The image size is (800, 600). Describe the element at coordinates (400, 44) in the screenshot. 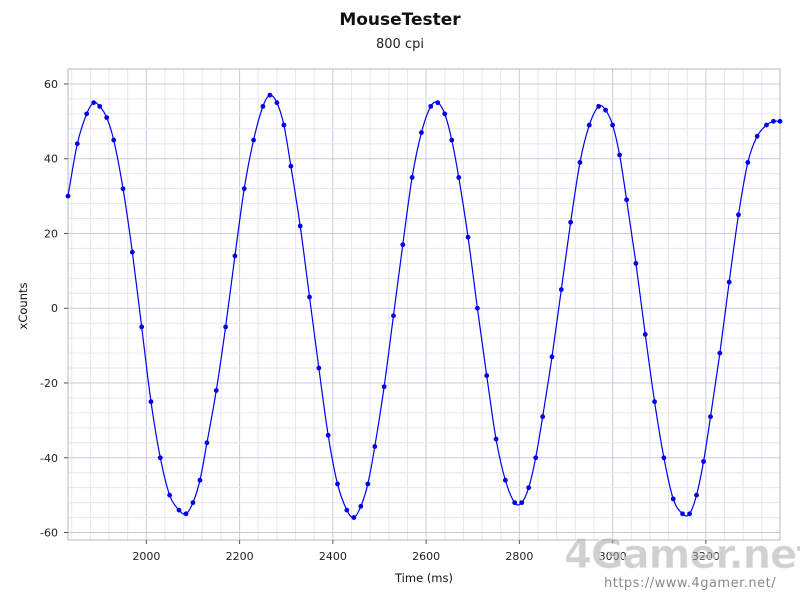

I see `chart-subtitle: 800 cpi` at that location.